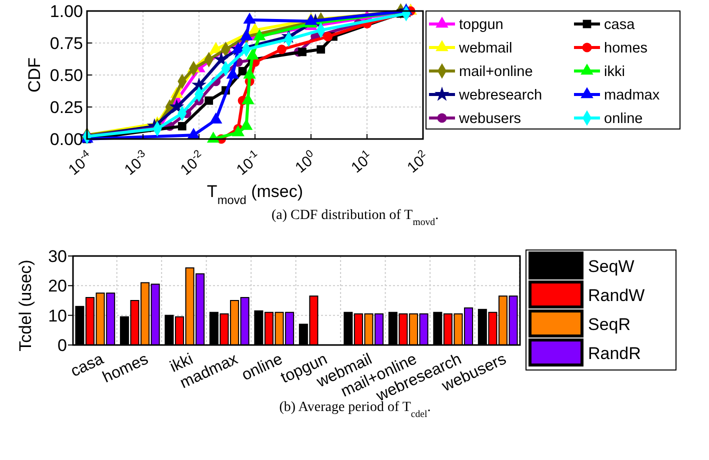  What do you see at coordinates (34, 75) in the screenshot?
I see `y-axis-title: CDF` at bounding box center [34, 75].